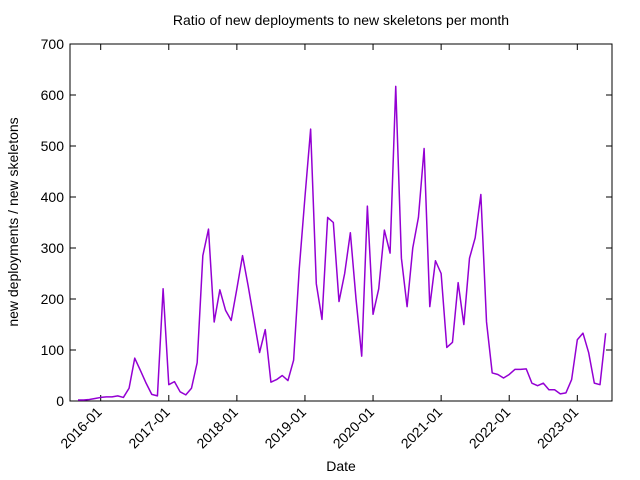 Image resolution: width=640 pixels, height=480 pixels. Describe the element at coordinates (53, 248) in the screenshot. I see `y-tick-label: 300` at that location.